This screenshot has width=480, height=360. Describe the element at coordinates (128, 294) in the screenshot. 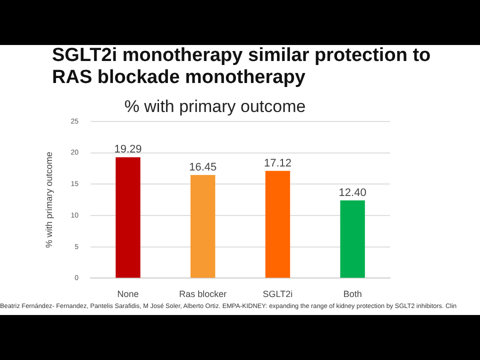

I see `x-tick-label: None` at that location.